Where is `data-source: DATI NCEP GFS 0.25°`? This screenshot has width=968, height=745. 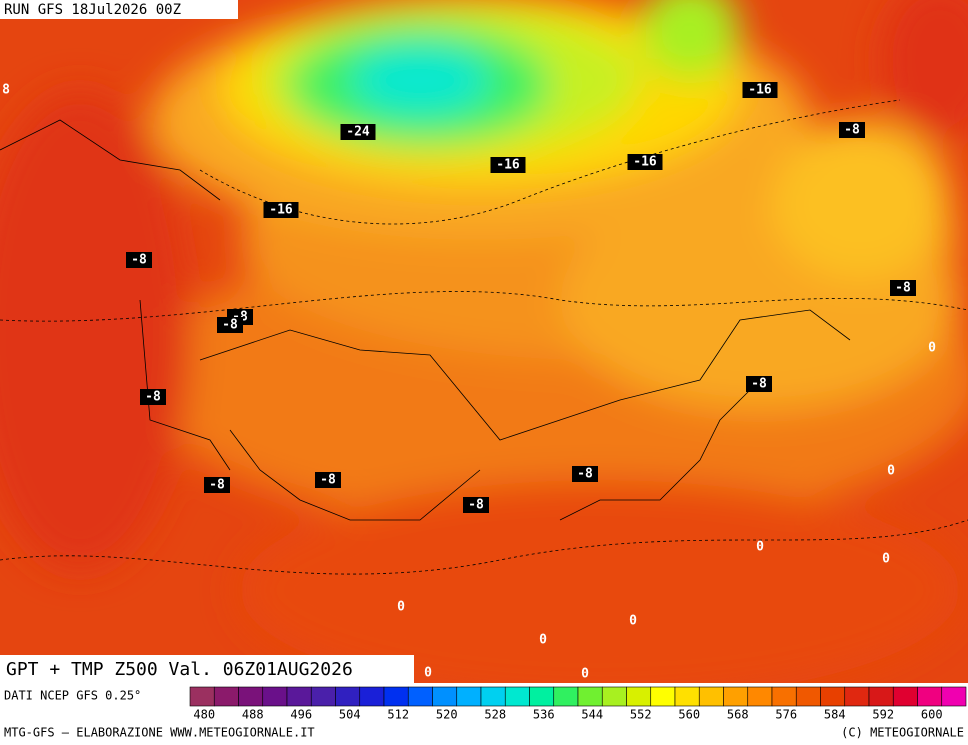
data-source: DATI NCEP GFS 0.25° is located at coordinates (72, 696).